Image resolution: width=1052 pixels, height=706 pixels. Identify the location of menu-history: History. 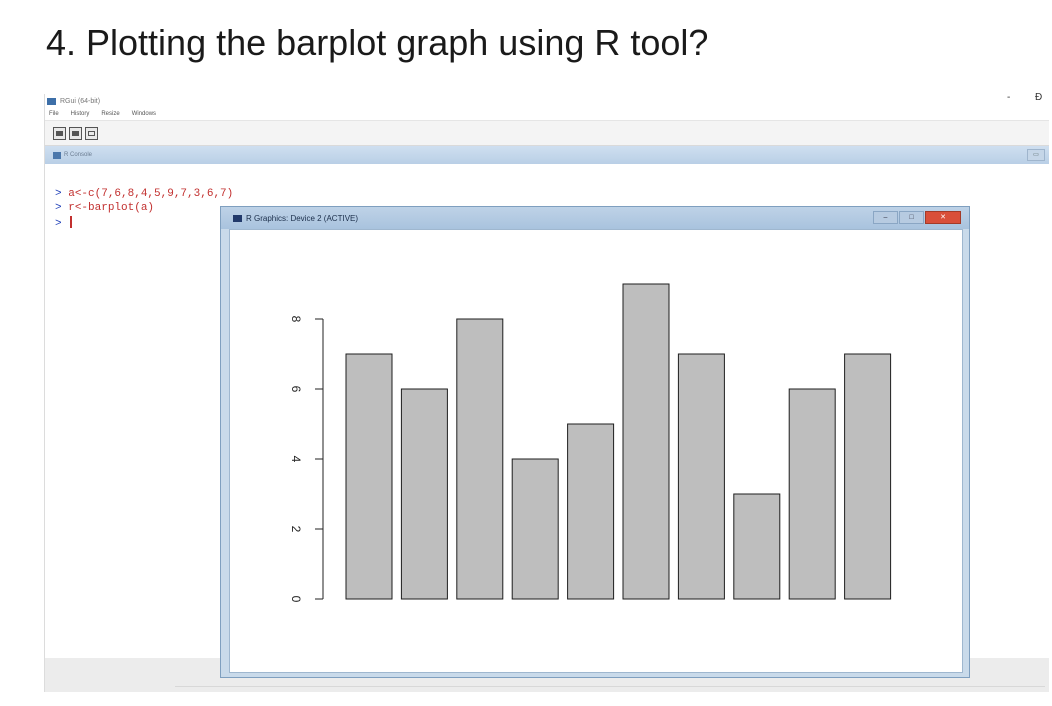
(80, 114).